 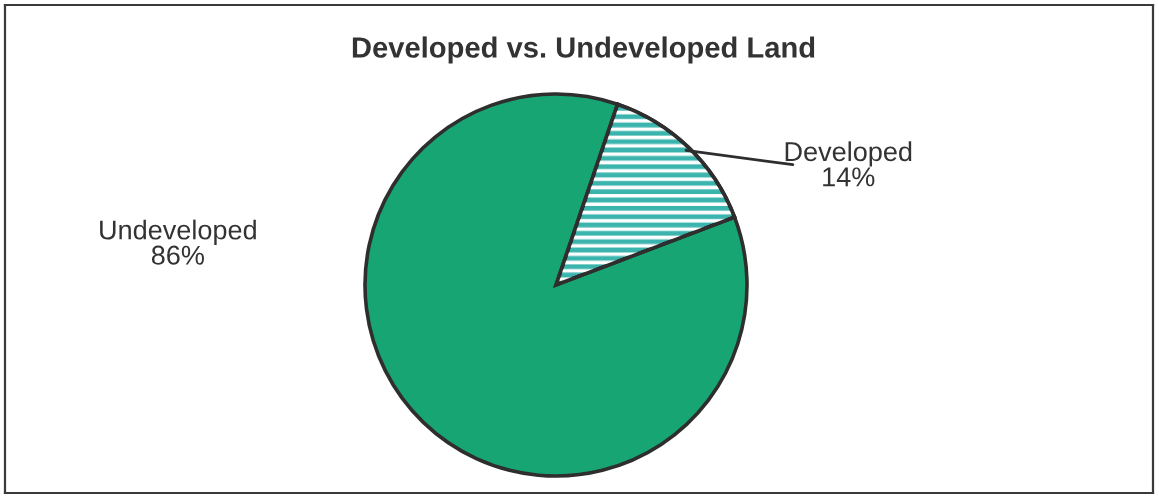 I want to click on data-label: 86%, so click(x=177, y=255).